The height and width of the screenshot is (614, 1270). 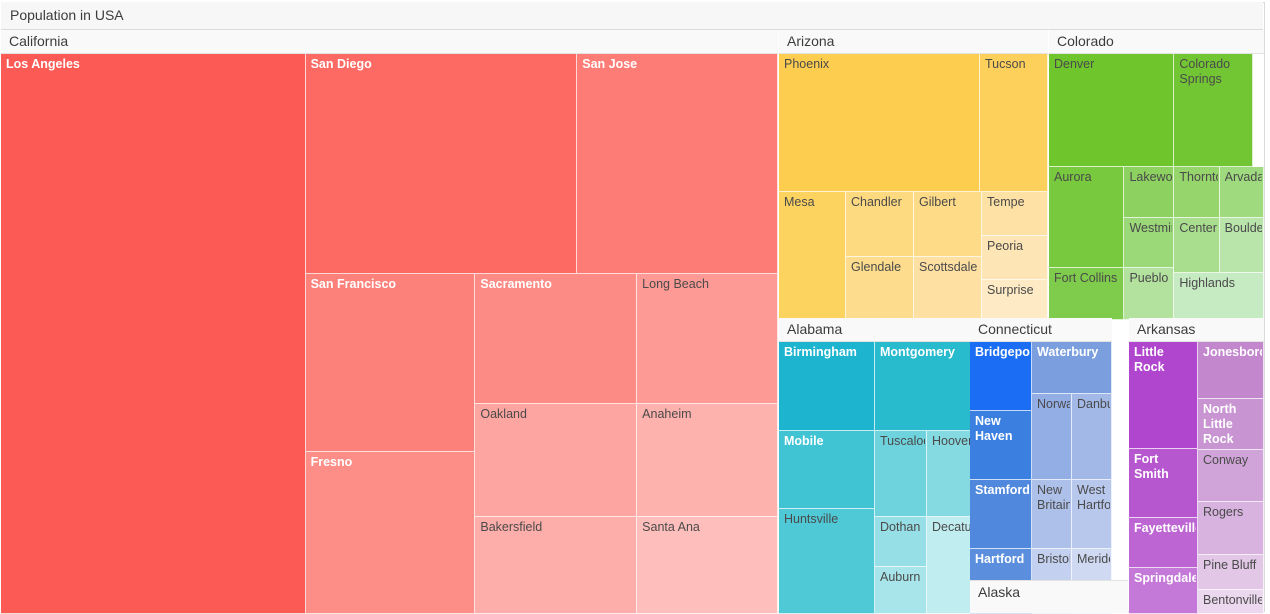 What do you see at coordinates (1243, 228) in the screenshot?
I see `treemap-tile-label: Boulder` at bounding box center [1243, 228].